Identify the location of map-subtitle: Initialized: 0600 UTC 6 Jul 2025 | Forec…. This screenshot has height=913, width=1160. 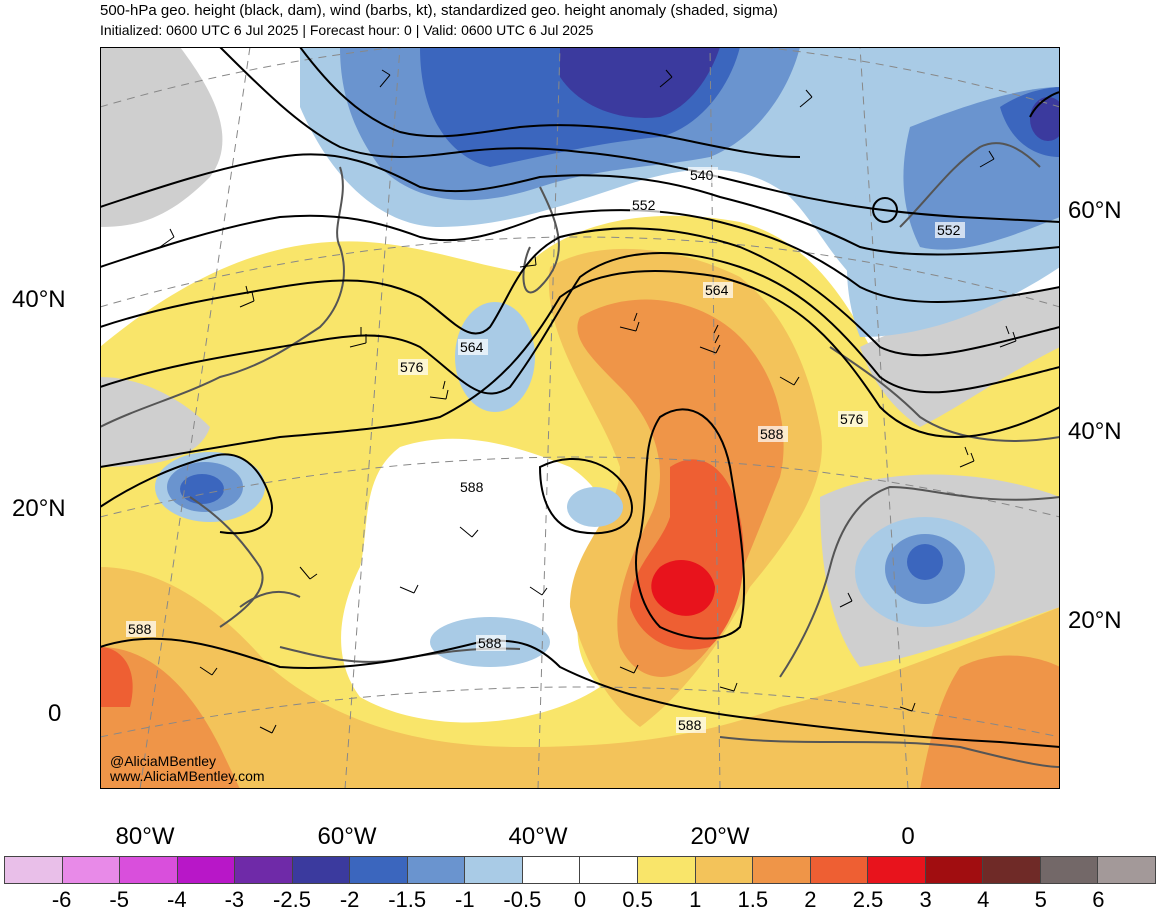
(347, 30).